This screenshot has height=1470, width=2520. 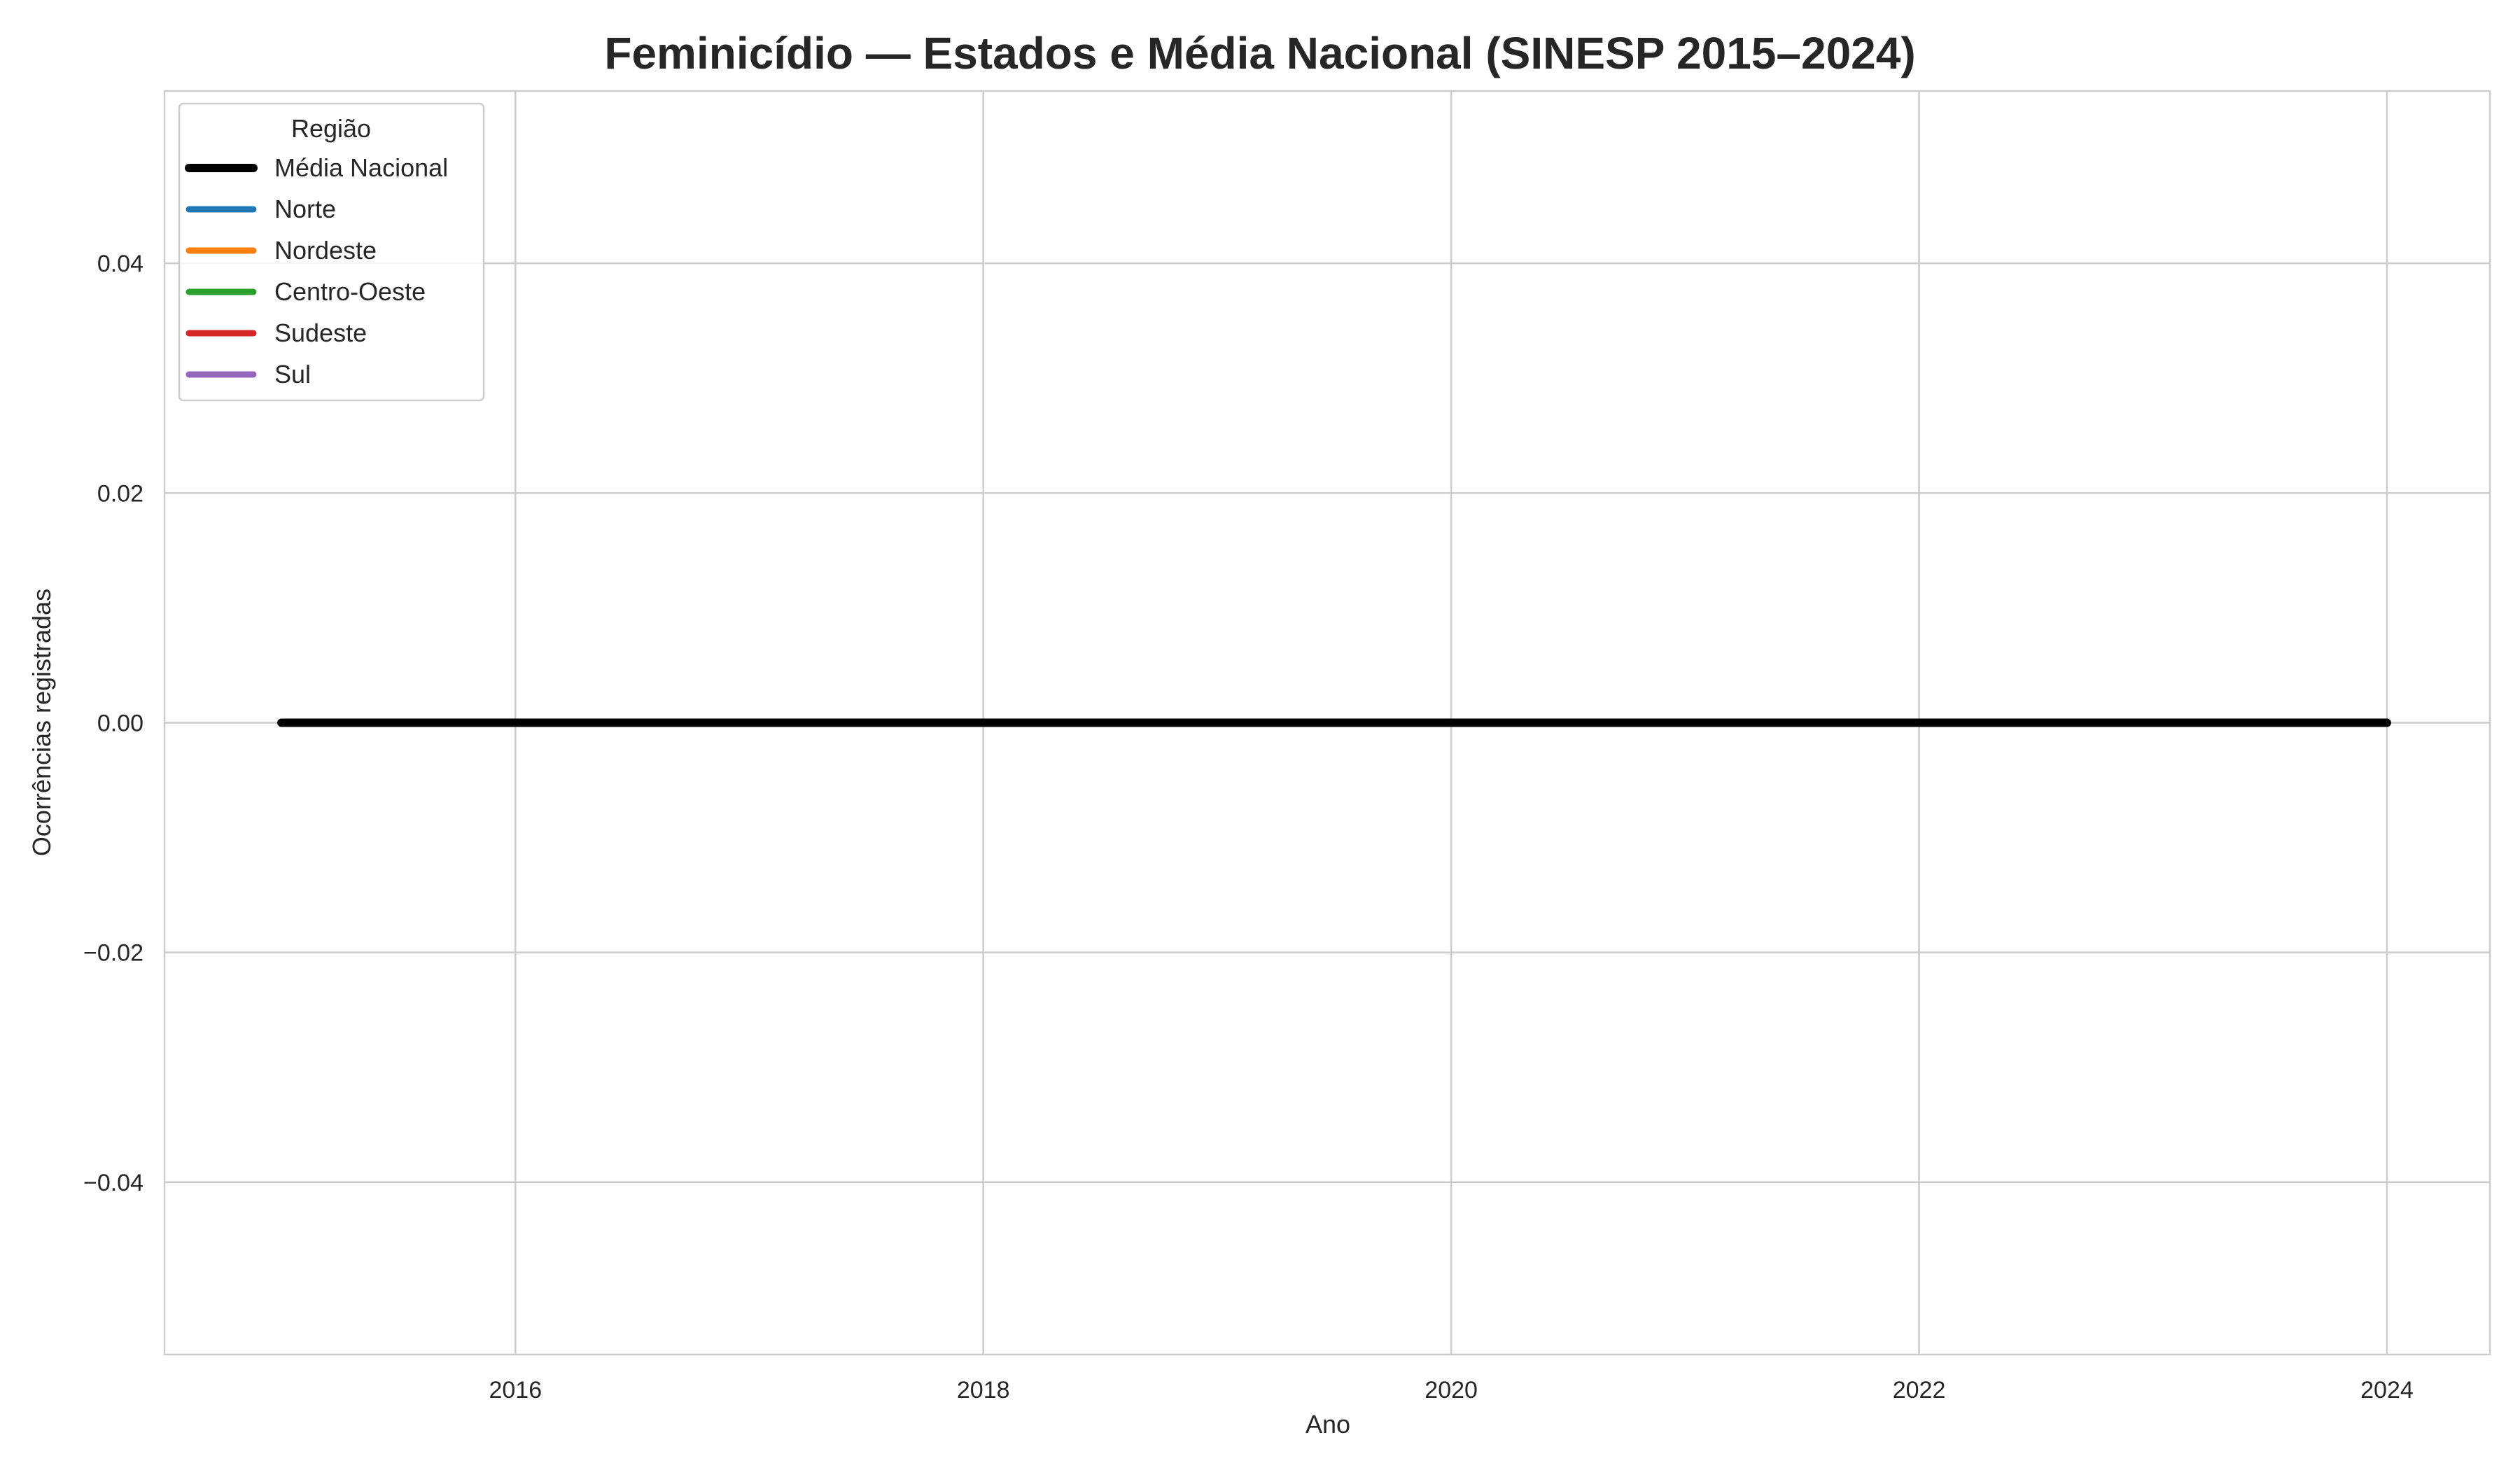 I want to click on x-tick-label: 2024, so click(x=2387, y=1390).